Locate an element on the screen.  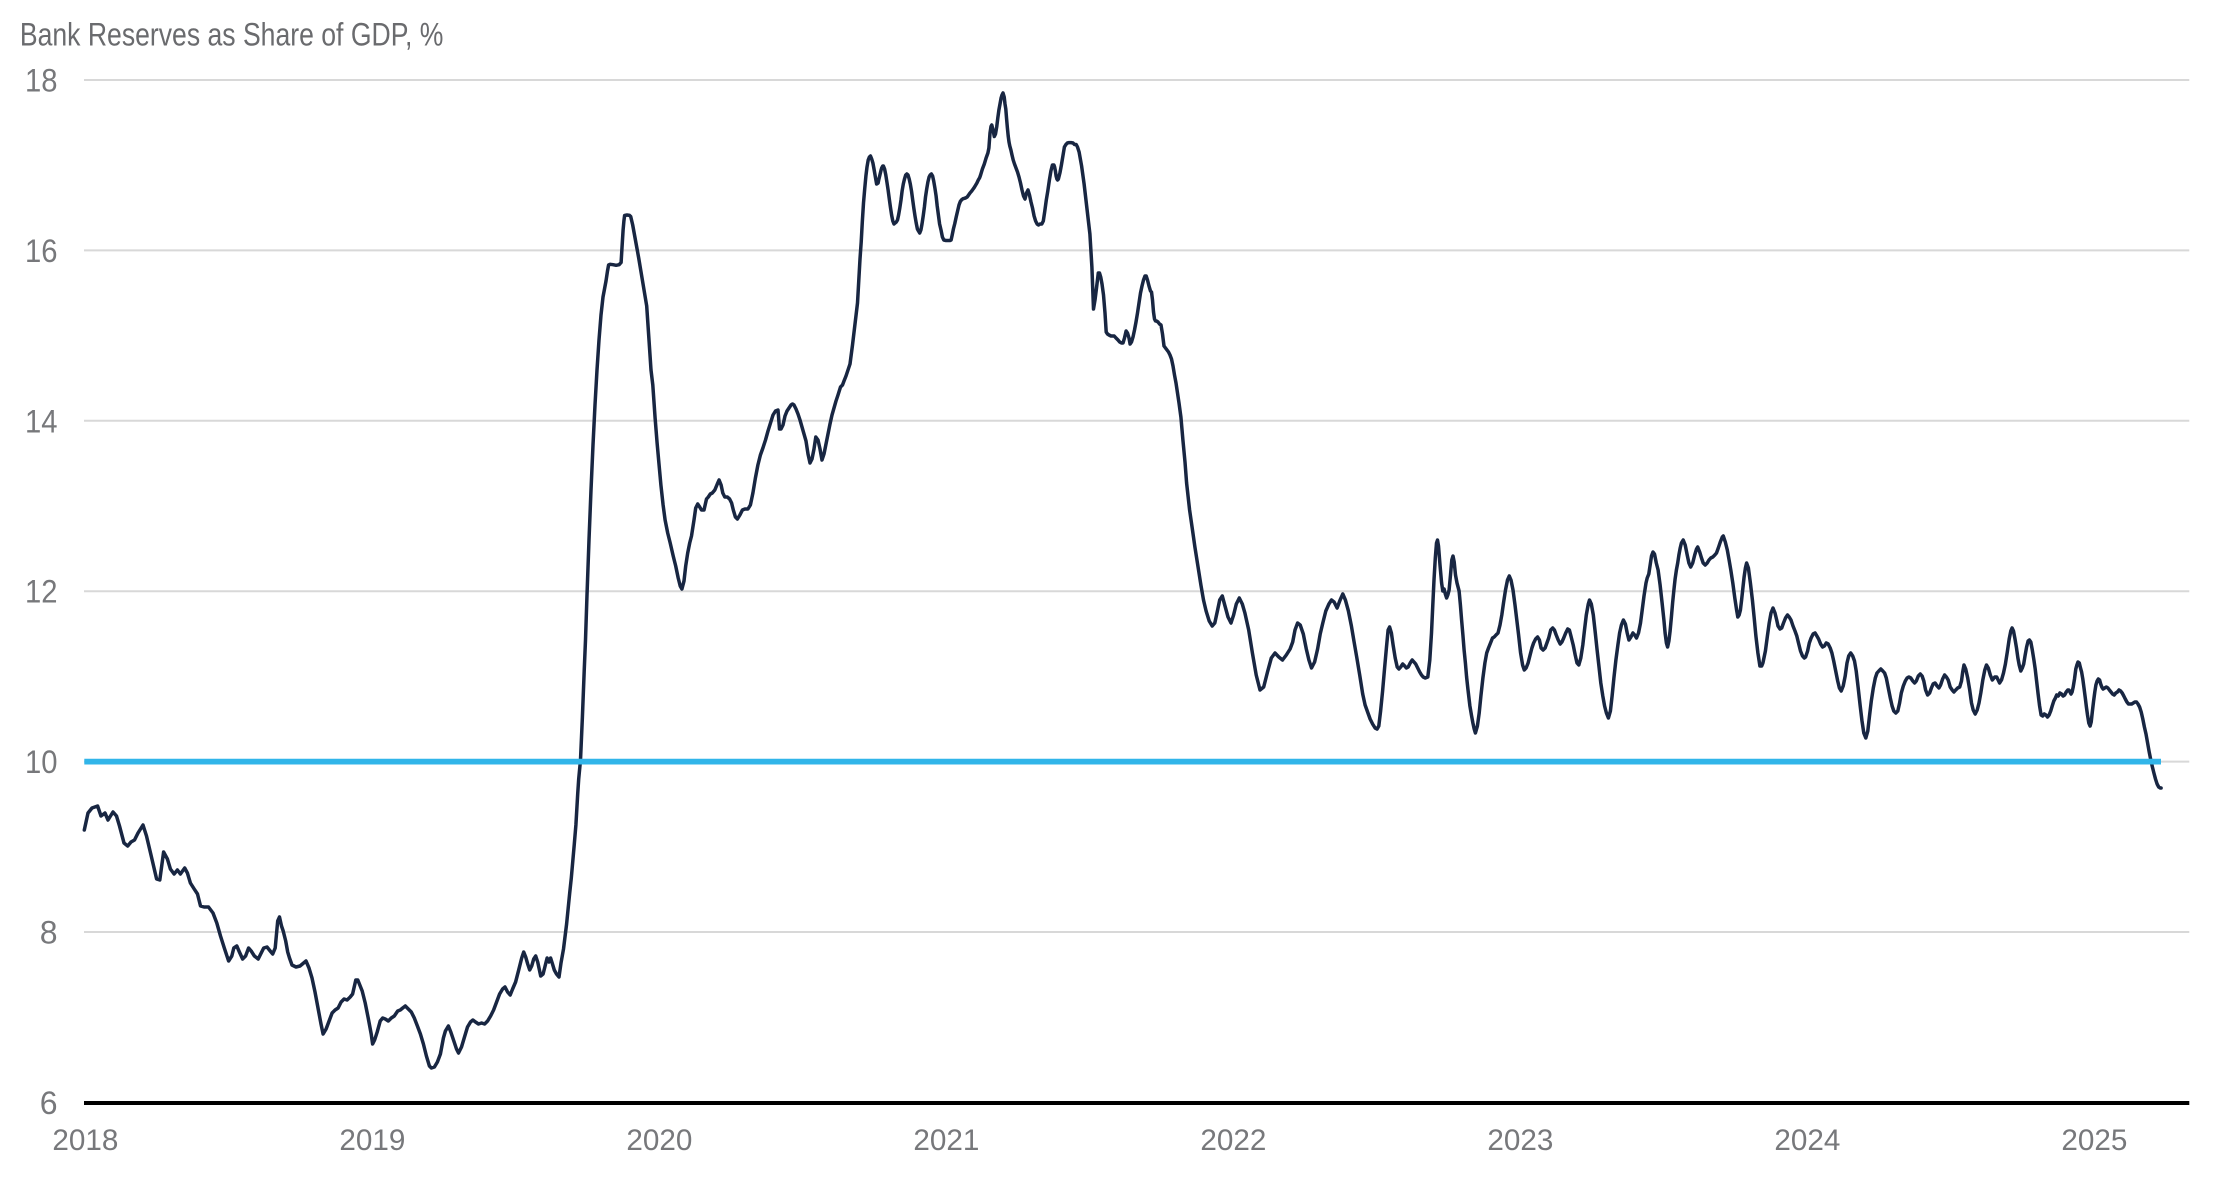
svg-text: 2025 is located at coordinates (2094, 1140).